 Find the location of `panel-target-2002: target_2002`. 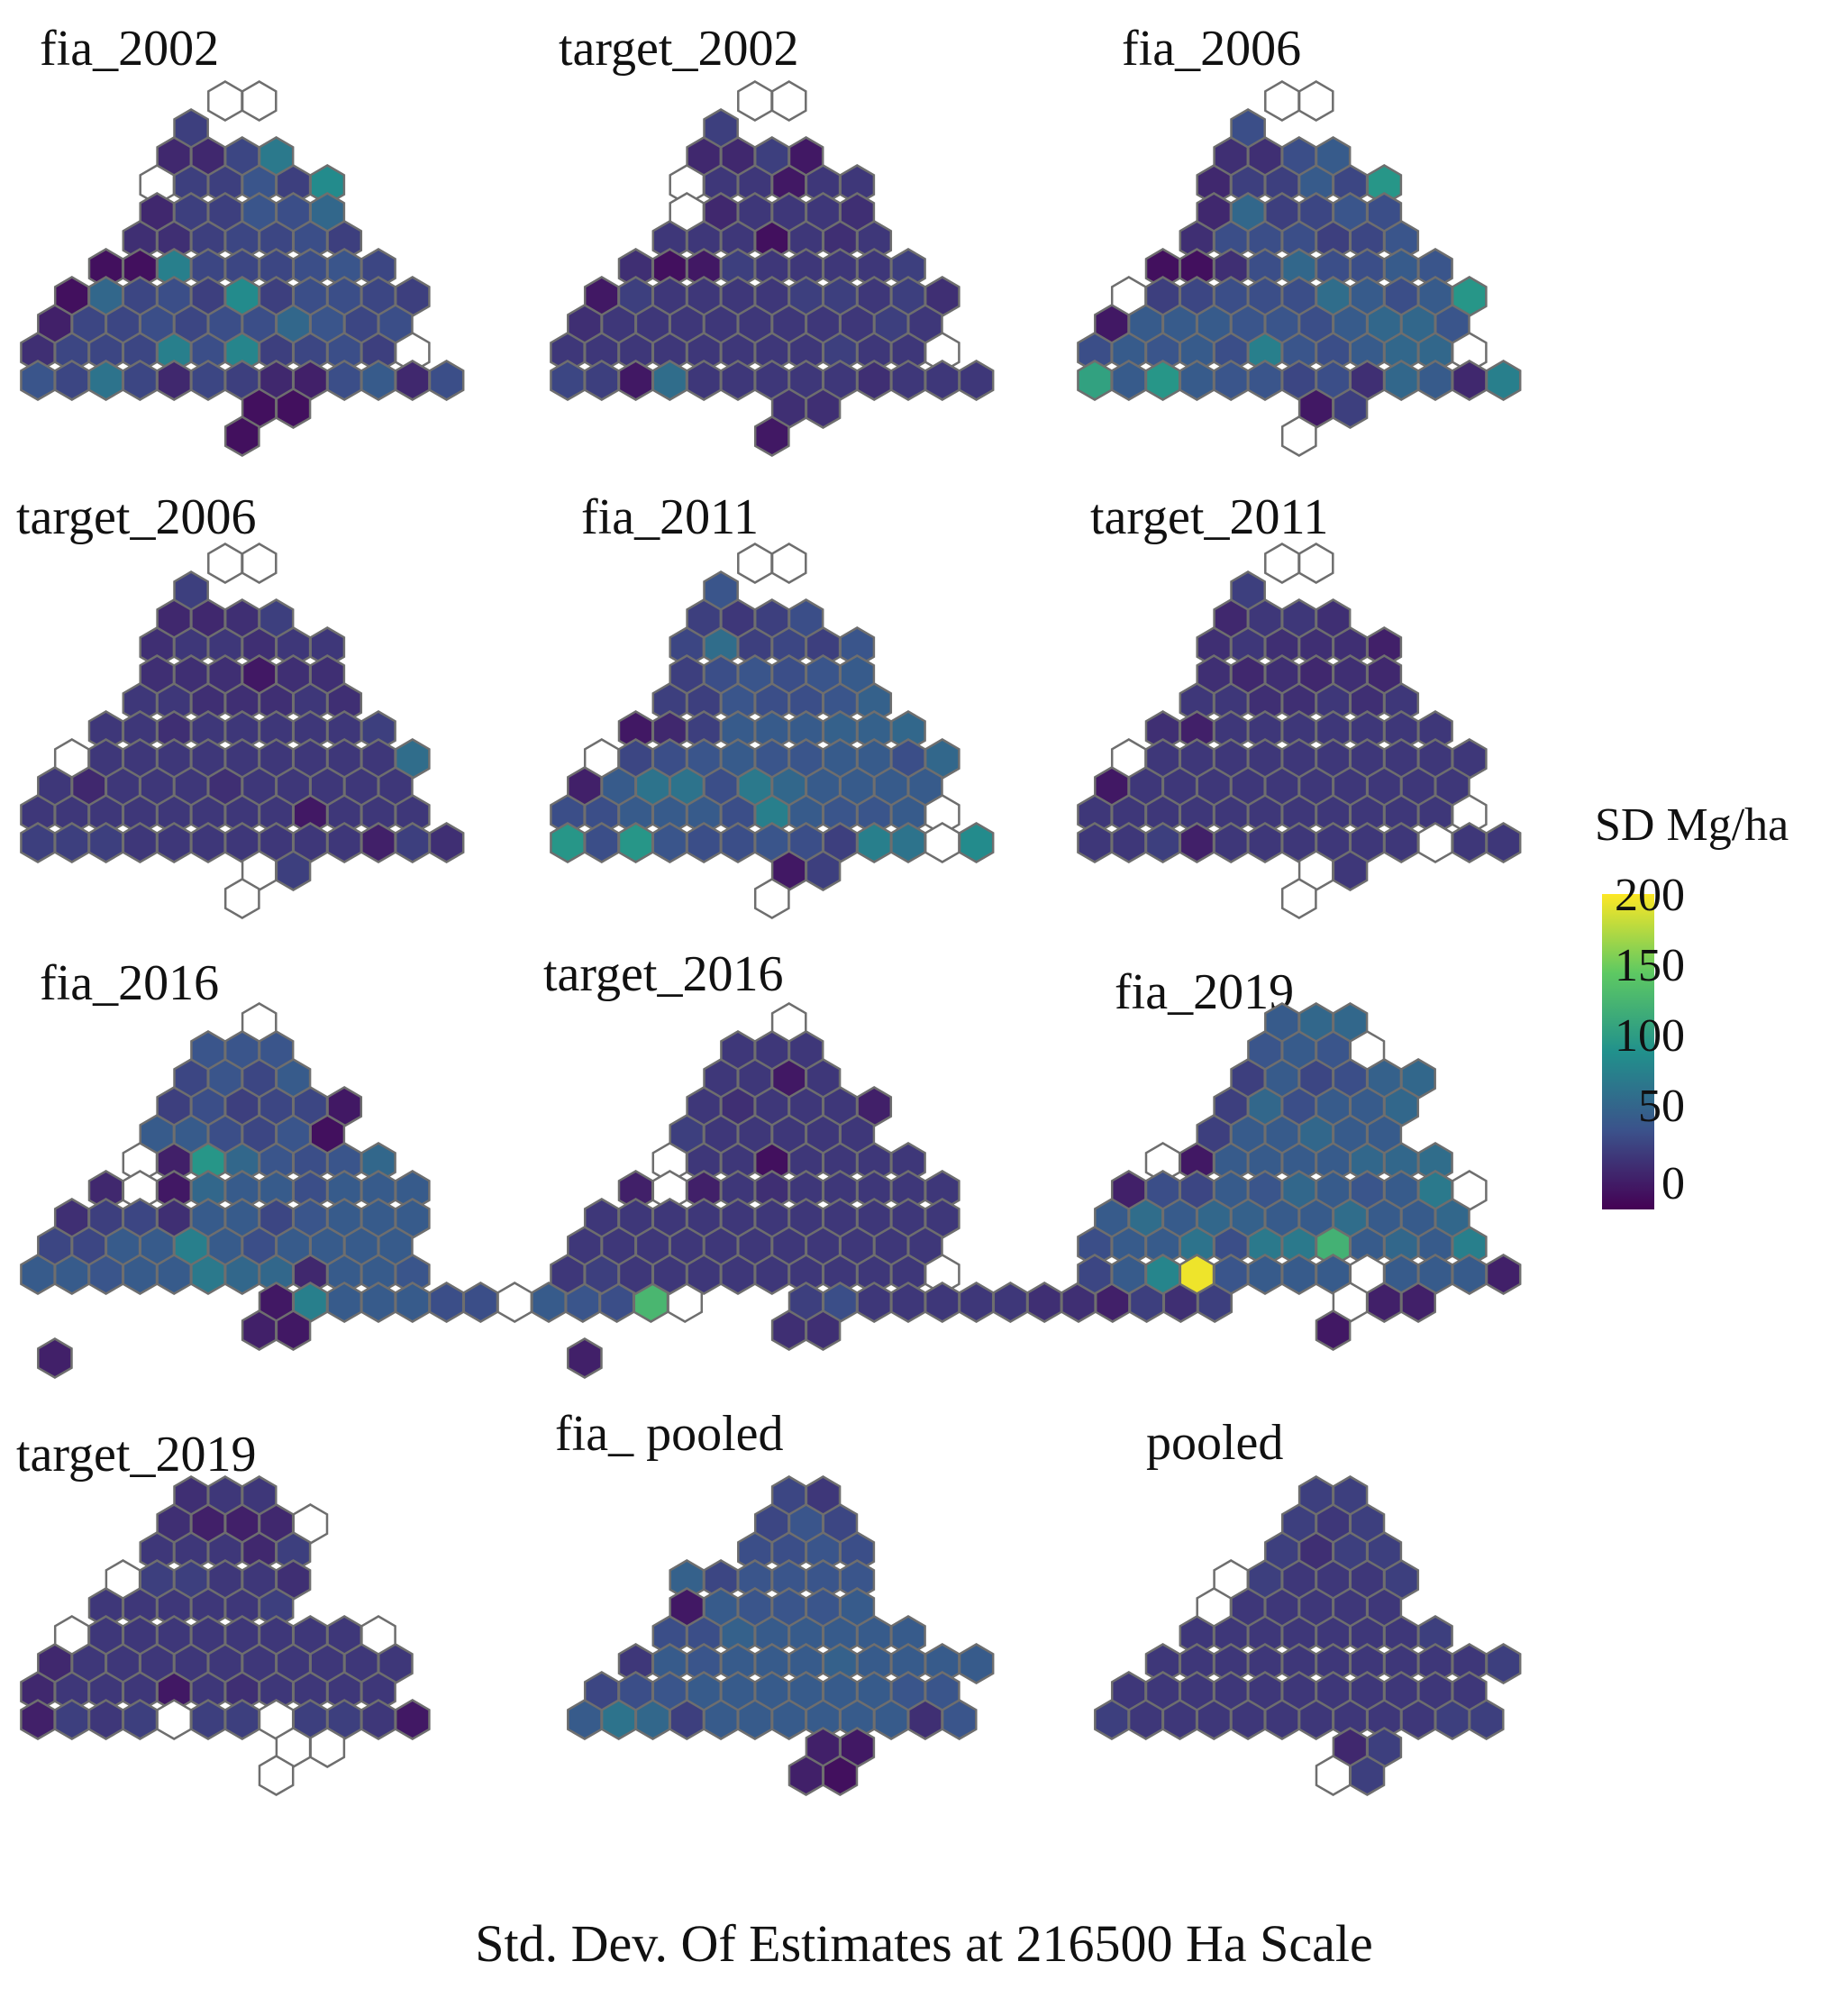

panel-target-2002: target_2002 is located at coordinates (772, 239).